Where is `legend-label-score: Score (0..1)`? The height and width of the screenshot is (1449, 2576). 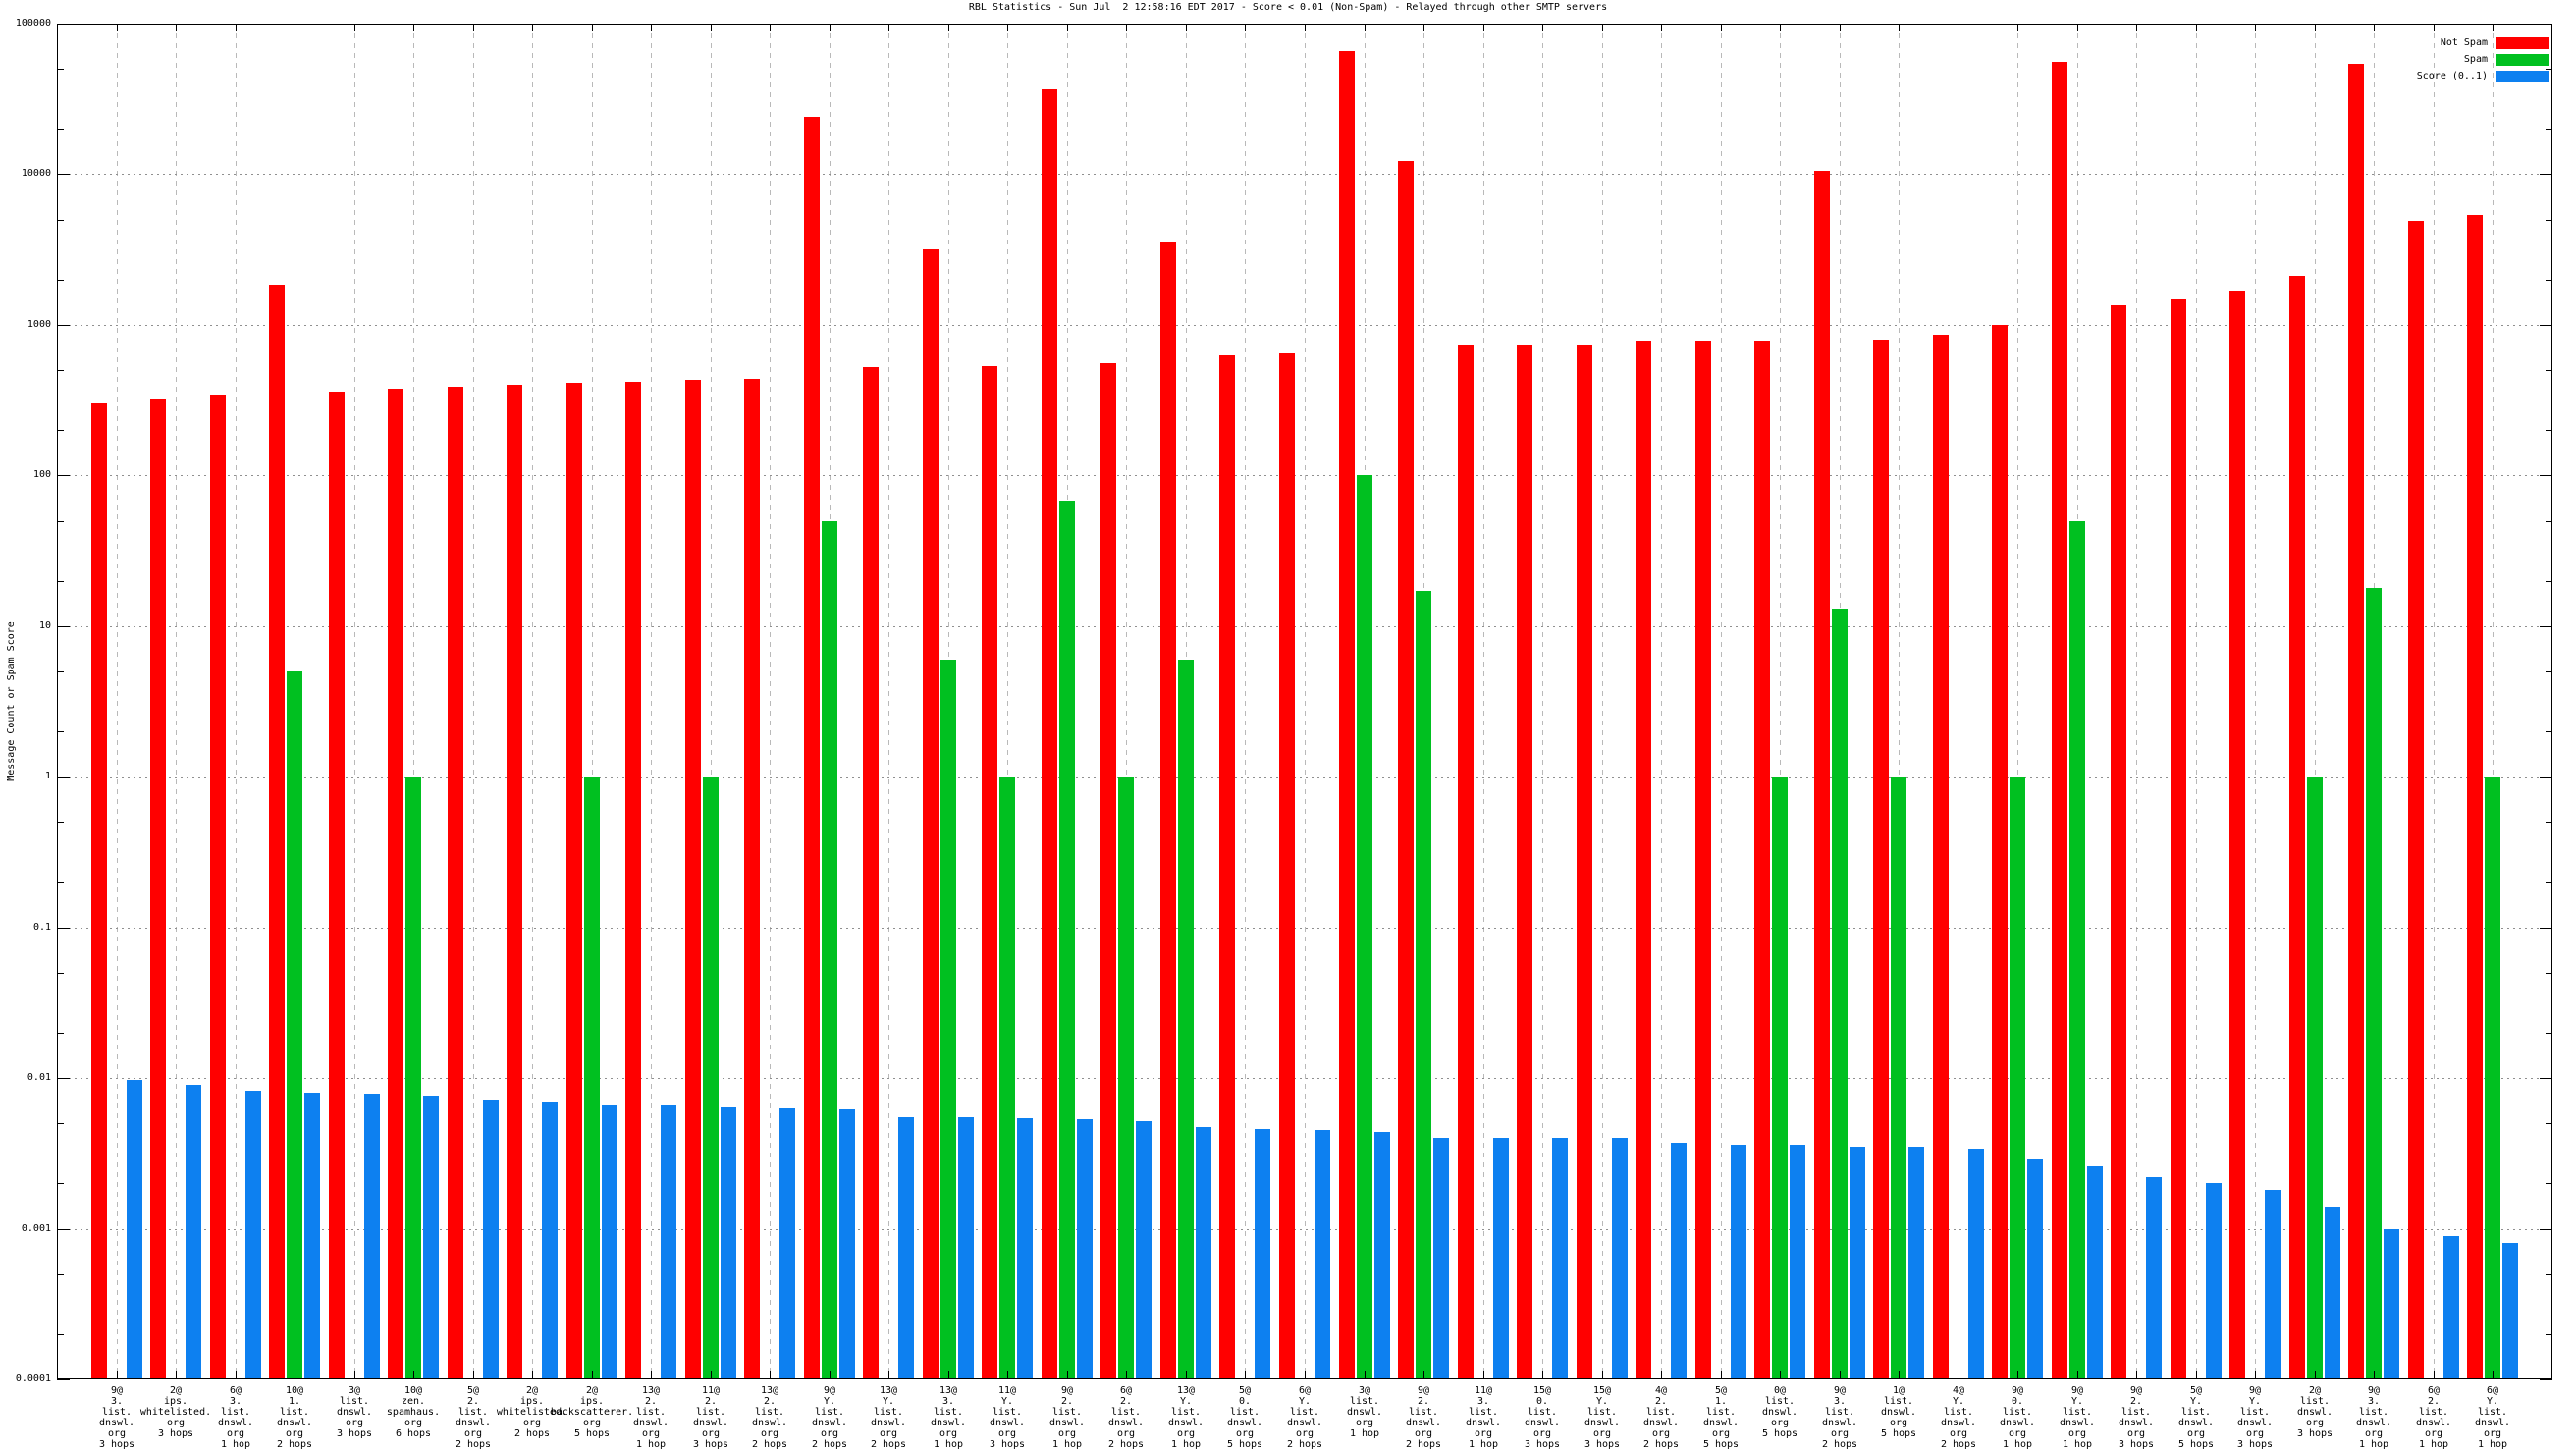 legend-label-score: Score (0..1) is located at coordinates (2452, 76).